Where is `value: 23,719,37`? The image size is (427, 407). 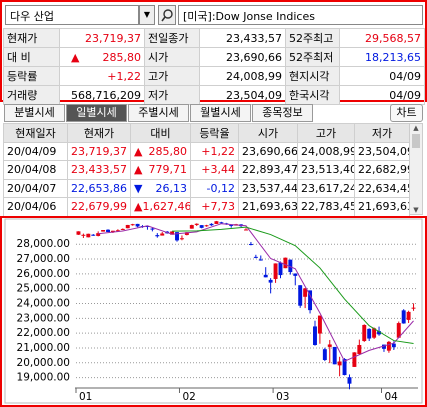
value: 23,719,37 is located at coordinates (113, 38).